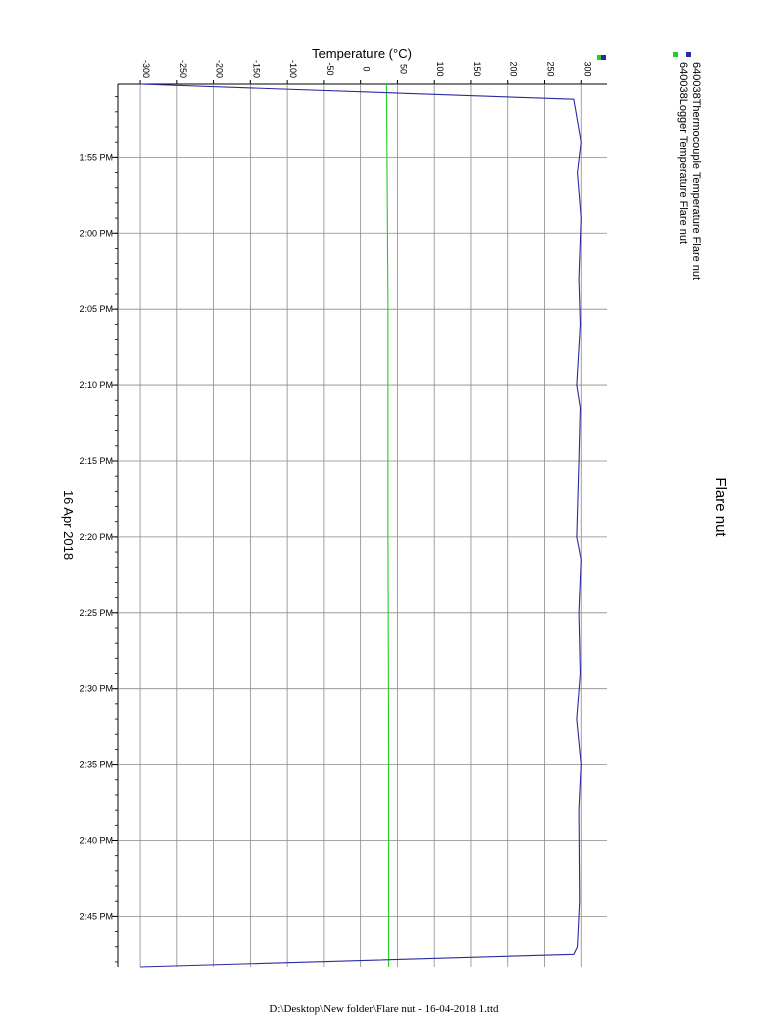 The width and height of the screenshot is (768, 1024). What do you see at coordinates (603, 57) in the screenshot?
I see `legend-swatch-thermocouple` at bounding box center [603, 57].